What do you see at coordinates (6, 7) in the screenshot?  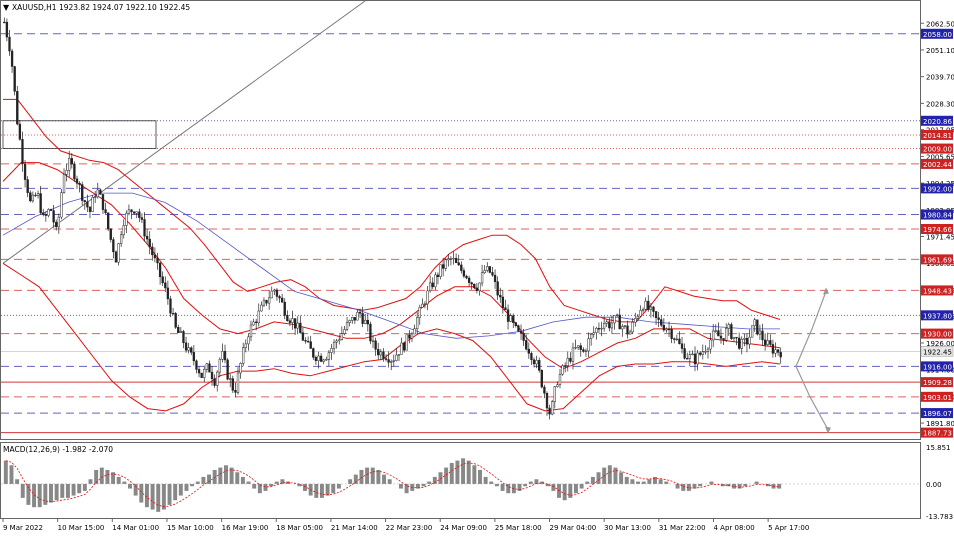 I see `collapse-arrow-icon: ▼` at bounding box center [6, 7].